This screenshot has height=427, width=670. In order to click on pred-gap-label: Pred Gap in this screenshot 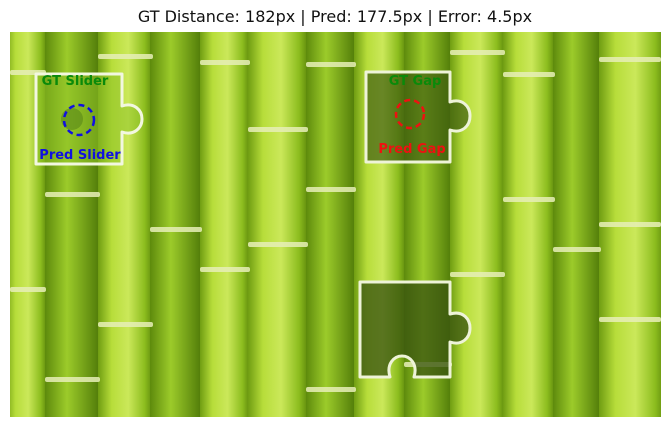, I will do `click(412, 149)`.